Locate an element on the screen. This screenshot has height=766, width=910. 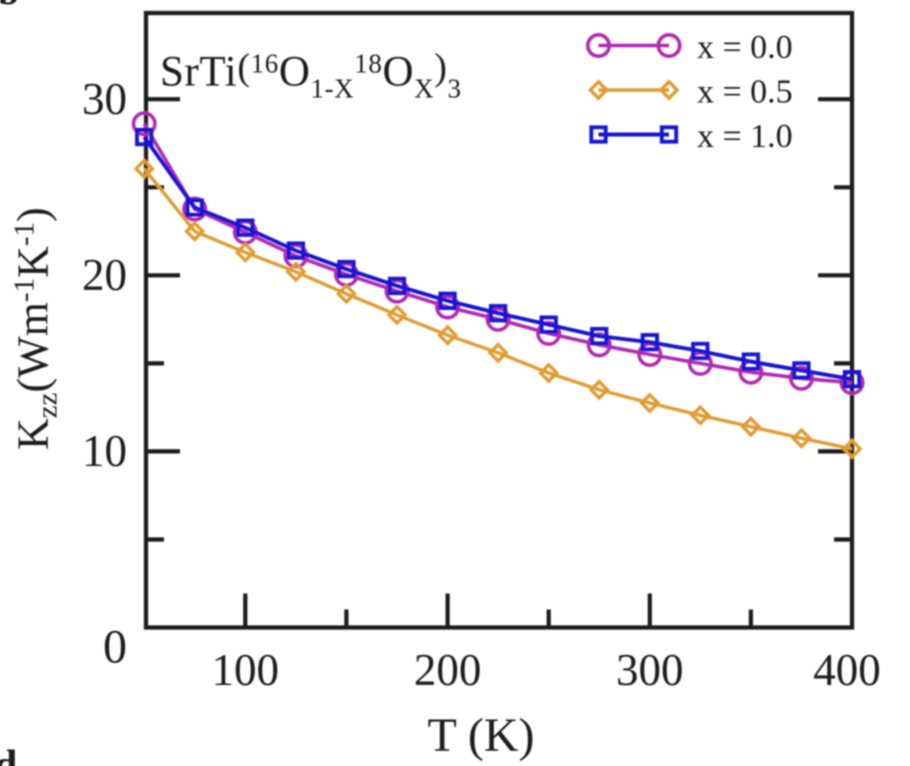
svg-text: 20 is located at coordinates (104, 275).